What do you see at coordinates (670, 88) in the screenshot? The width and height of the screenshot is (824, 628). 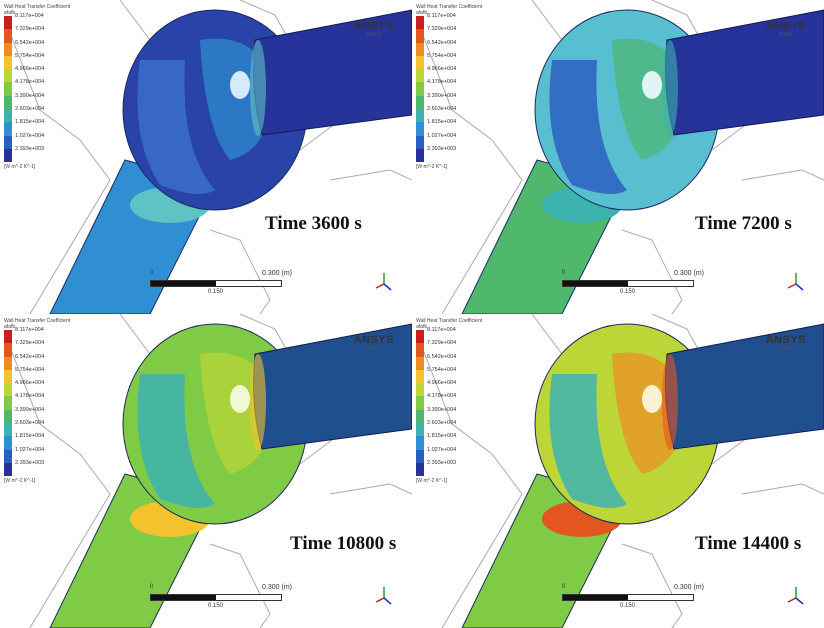 I see `outlet-ring` at bounding box center [670, 88].